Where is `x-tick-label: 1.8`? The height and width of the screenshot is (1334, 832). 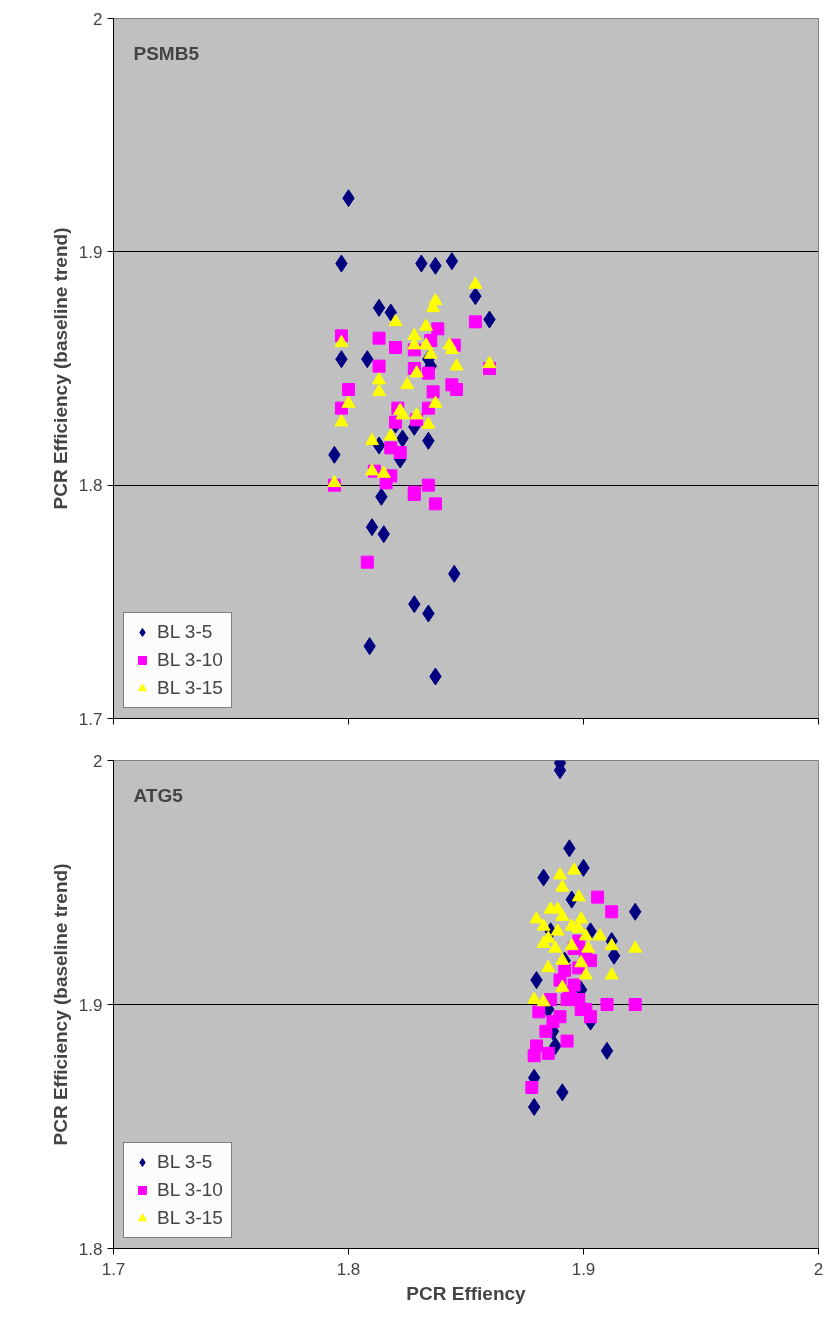 x-tick-label: 1.8 is located at coordinates (348, 1269).